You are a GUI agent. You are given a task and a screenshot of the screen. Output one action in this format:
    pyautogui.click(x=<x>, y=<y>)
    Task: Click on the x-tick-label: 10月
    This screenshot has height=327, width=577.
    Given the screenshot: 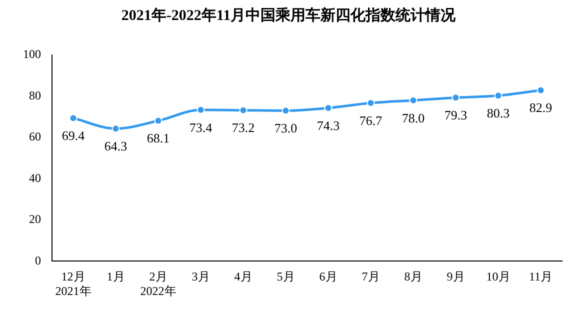 What is the action you would take?
    pyautogui.click(x=498, y=277)
    